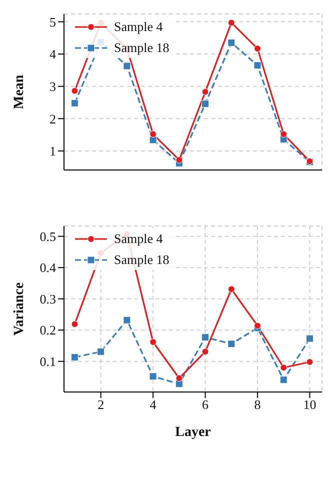  What do you see at coordinates (206, 404) in the screenshot?
I see `x-tick-label: 6` at bounding box center [206, 404].